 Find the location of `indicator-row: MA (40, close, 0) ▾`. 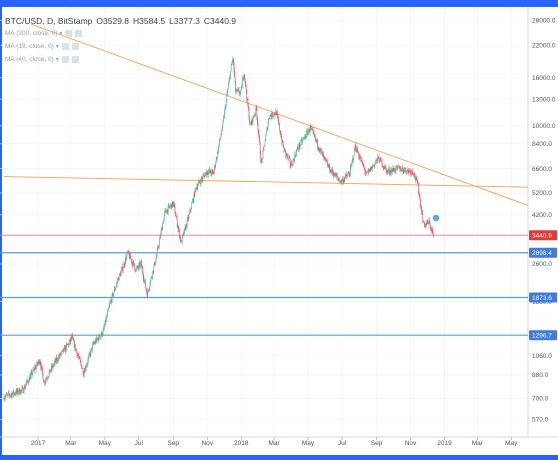

indicator-row: MA (40, close, 0) ▾ is located at coordinates (120, 59).